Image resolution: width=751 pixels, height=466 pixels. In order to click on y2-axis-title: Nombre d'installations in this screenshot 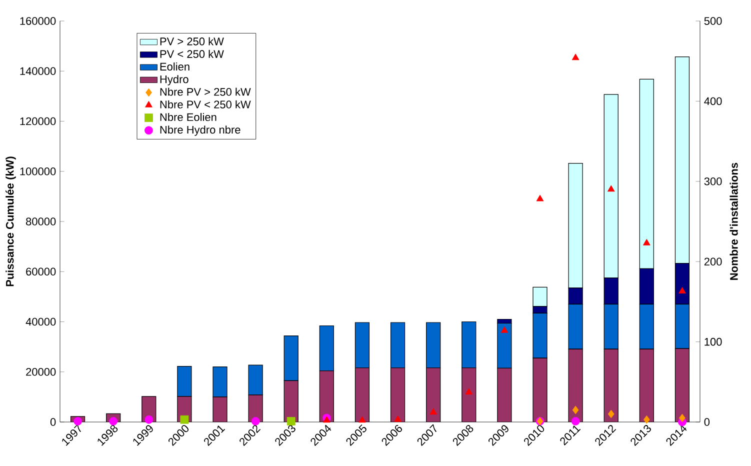, I will do `click(734, 221)`.